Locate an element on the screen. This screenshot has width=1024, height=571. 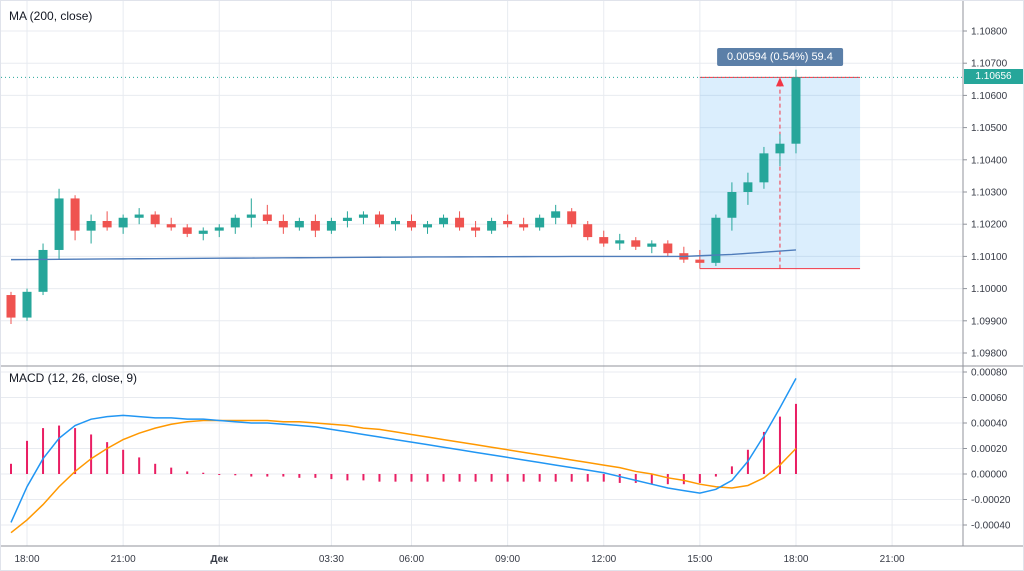
macd-axis-tick: 0.00080 is located at coordinates (989, 373).